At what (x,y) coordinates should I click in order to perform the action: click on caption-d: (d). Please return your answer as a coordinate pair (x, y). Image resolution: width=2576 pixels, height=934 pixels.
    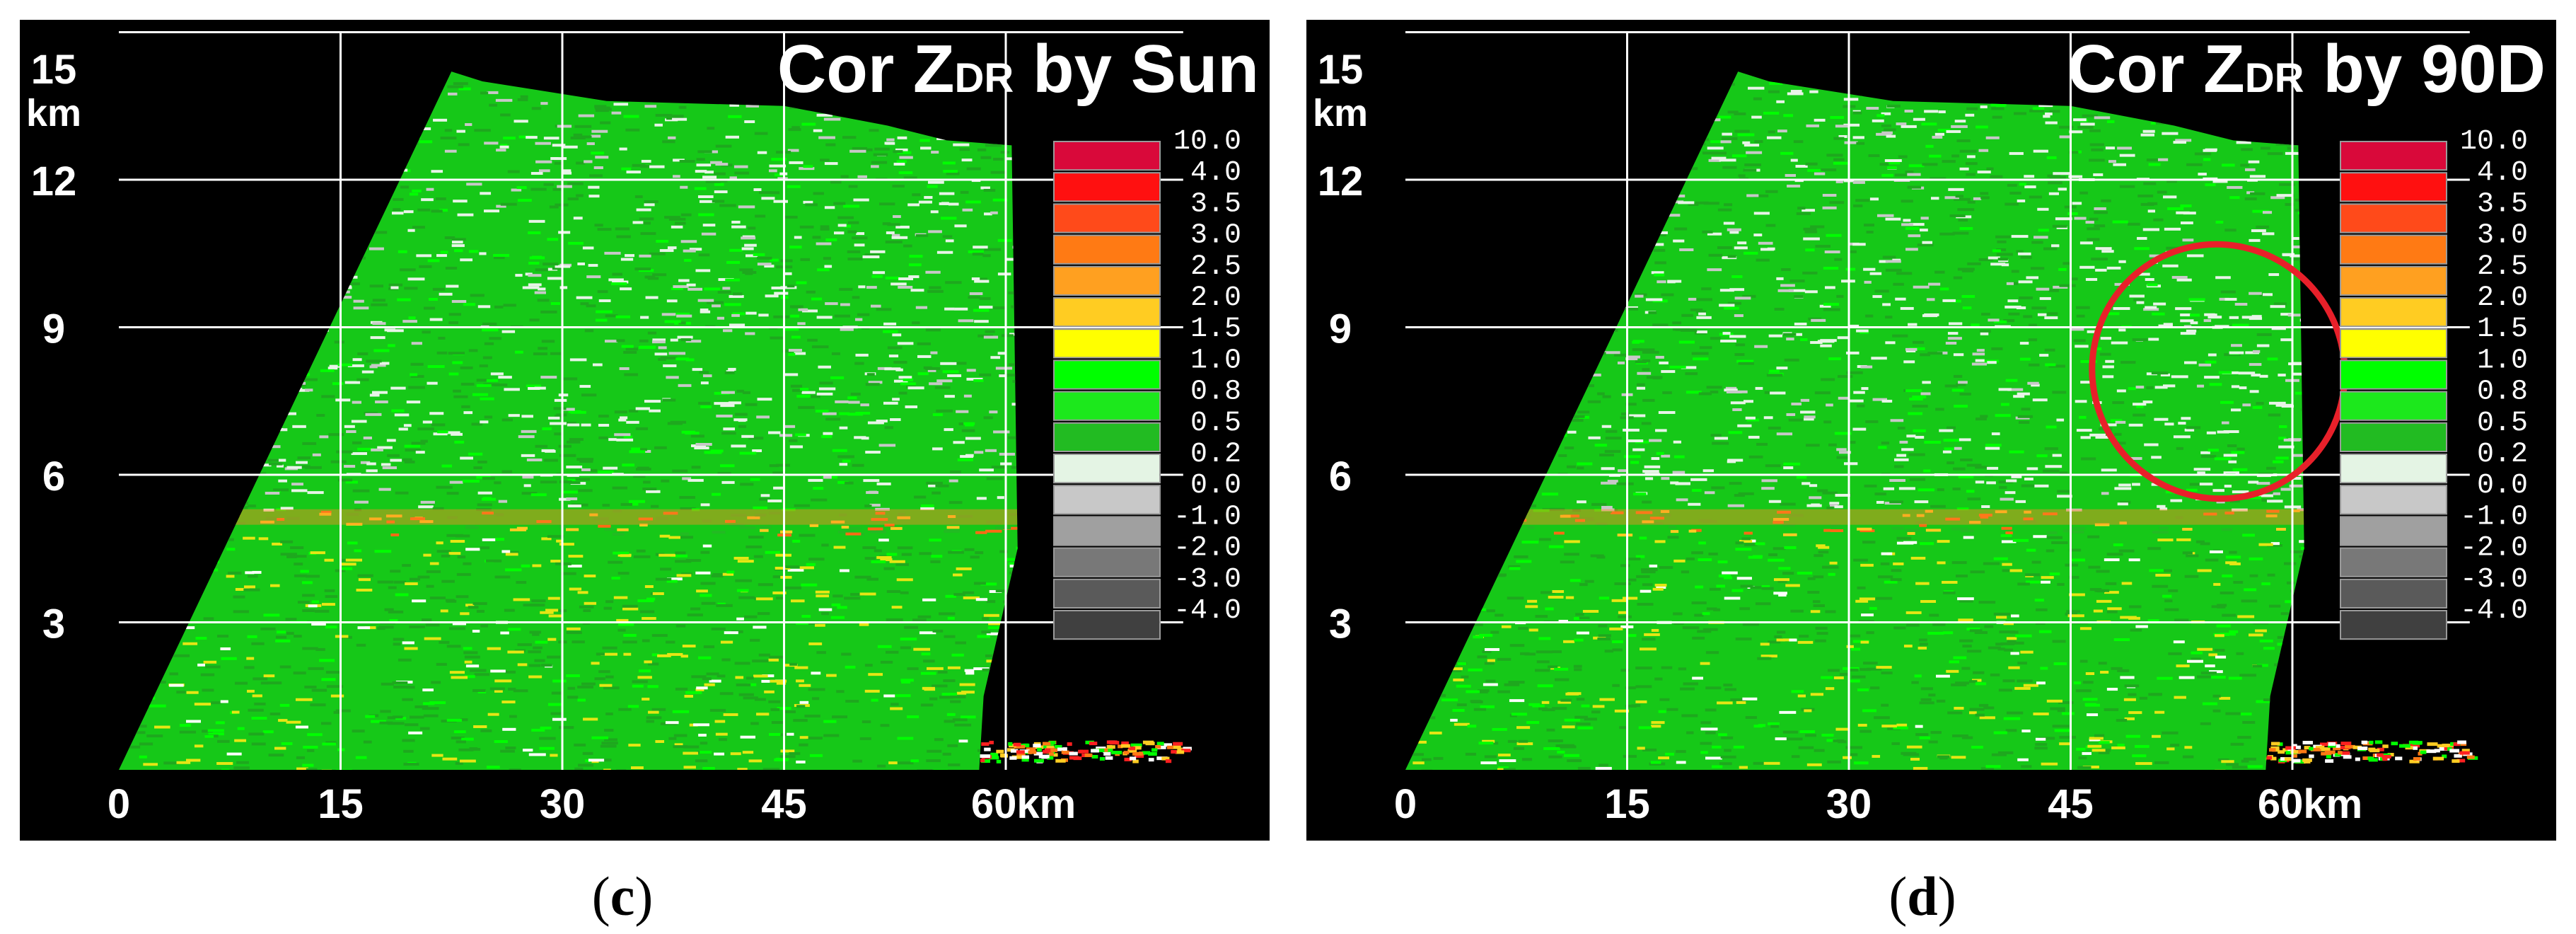
    Looking at the image, I should click on (1922, 896).